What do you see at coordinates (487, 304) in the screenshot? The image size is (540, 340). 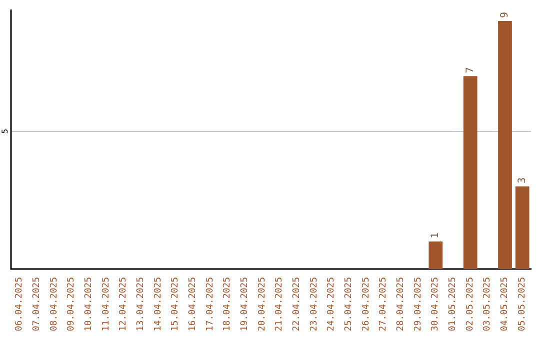 I see `x-tick-label: 03.05.2025` at bounding box center [487, 304].